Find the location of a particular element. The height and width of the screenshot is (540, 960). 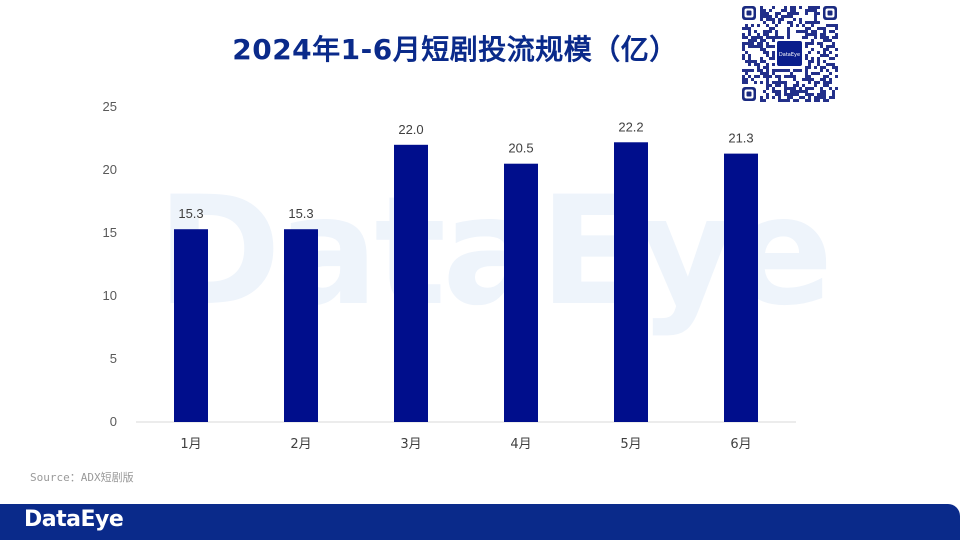

x-tick-label: 3月 is located at coordinates (410, 444).